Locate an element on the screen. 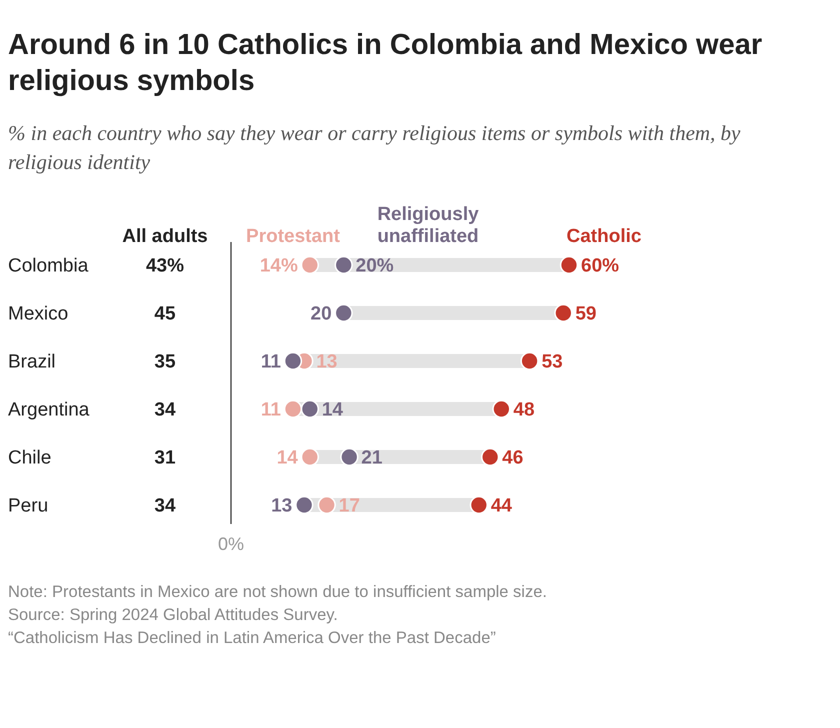 This screenshot has height=728, width=840. chart-title: Around 6 in 10 Catholics in Colombia and Mexico wear religious symbols is located at coordinates (385, 63).